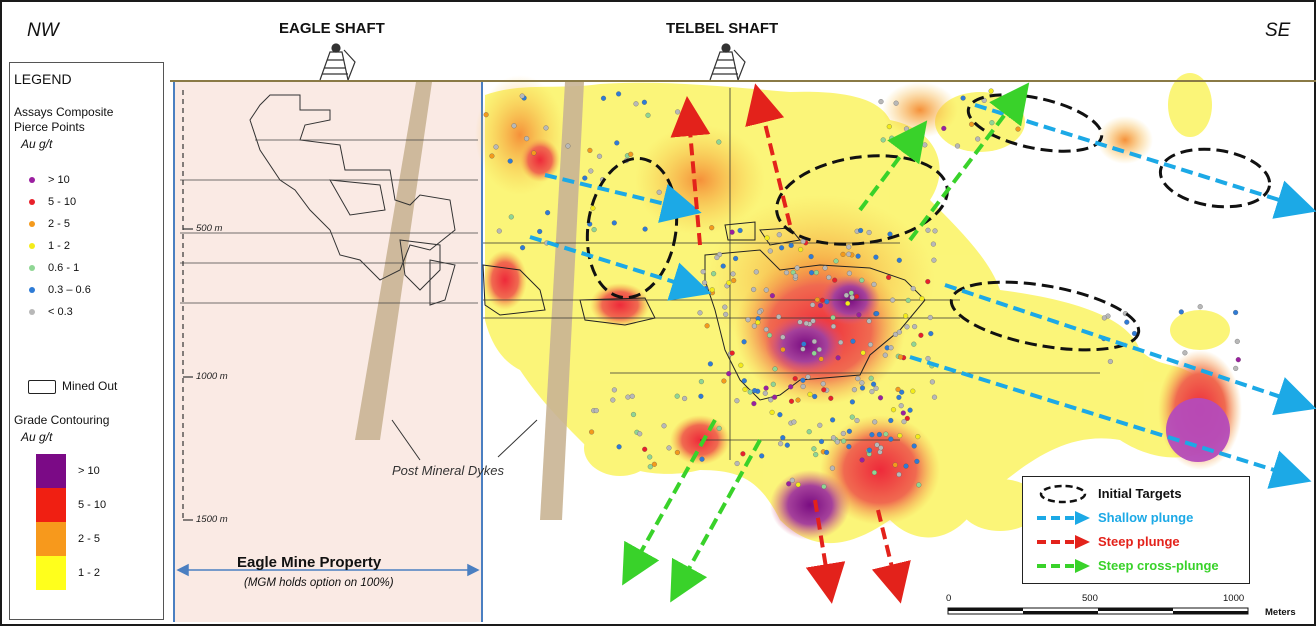 The image size is (1316, 626). What do you see at coordinates (62, 202) in the screenshot?
I see `assay-class-label: 5 - 10` at bounding box center [62, 202].